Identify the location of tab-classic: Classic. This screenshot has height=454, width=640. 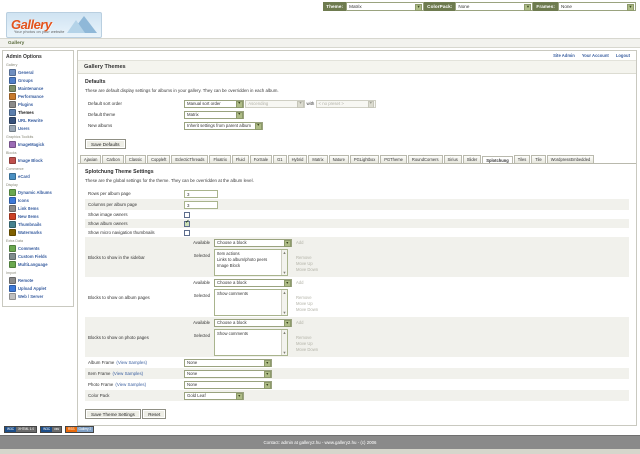
(135, 159).